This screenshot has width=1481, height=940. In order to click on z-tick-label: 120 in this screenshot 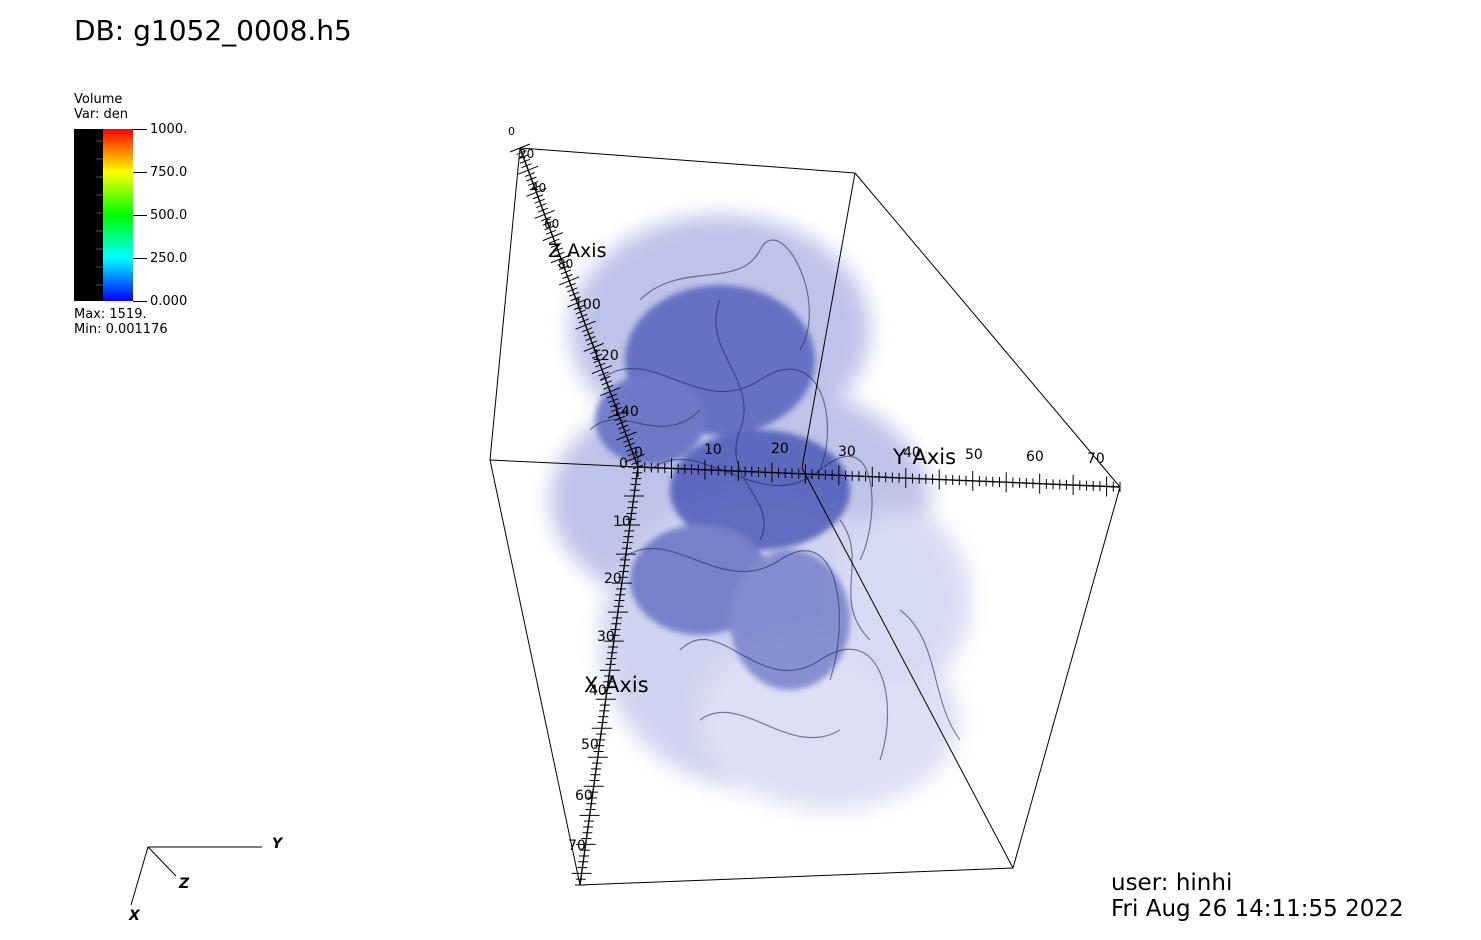, I will do `click(605, 356)`.